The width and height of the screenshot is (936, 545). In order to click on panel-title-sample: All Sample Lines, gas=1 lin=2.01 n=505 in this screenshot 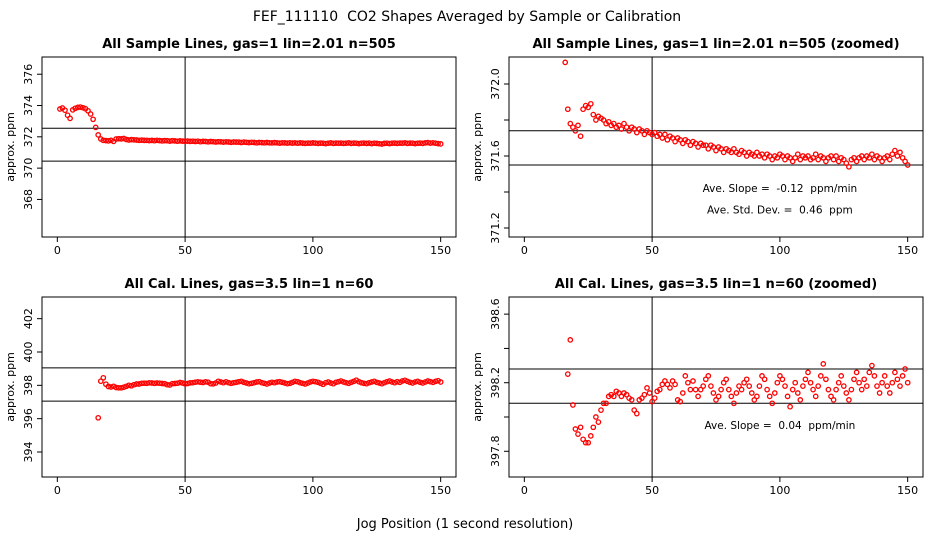, I will do `click(249, 44)`.